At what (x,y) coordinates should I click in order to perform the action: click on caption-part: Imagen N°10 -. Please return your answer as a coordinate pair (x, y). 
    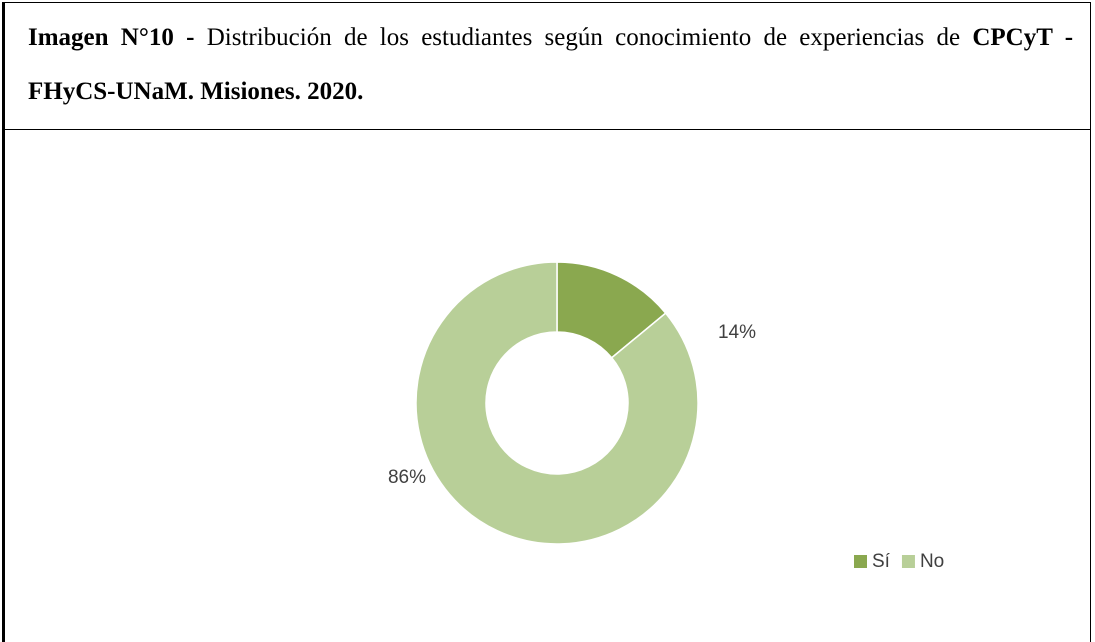
    Looking at the image, I should click on (111, 37).